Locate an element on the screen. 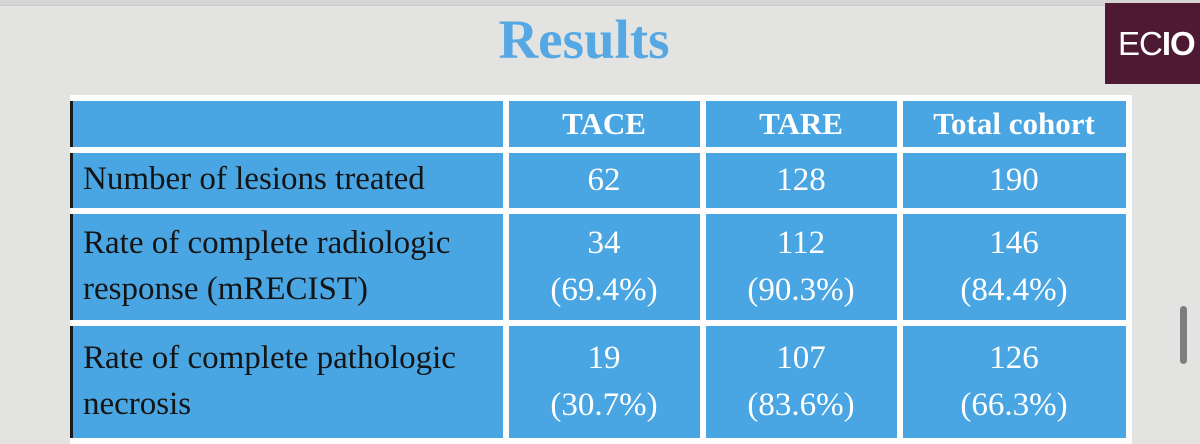 The height and width of the screenshot is (444, 1200). value-cell-tace: 62 is located at coordinates (604, 180).